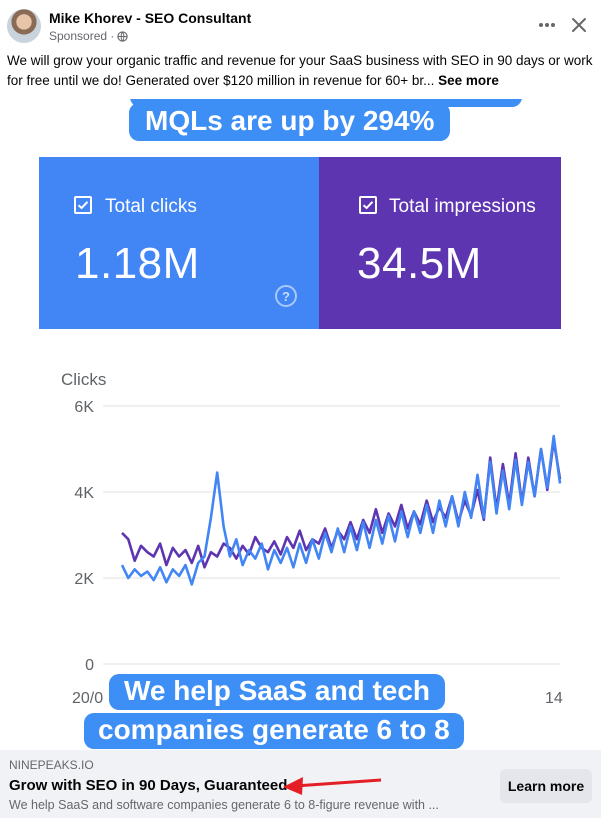  Describe the element at coordinates (51, 765) in the screenshot. I see `ad-domain: NINEPEAKS.IO` at that location.